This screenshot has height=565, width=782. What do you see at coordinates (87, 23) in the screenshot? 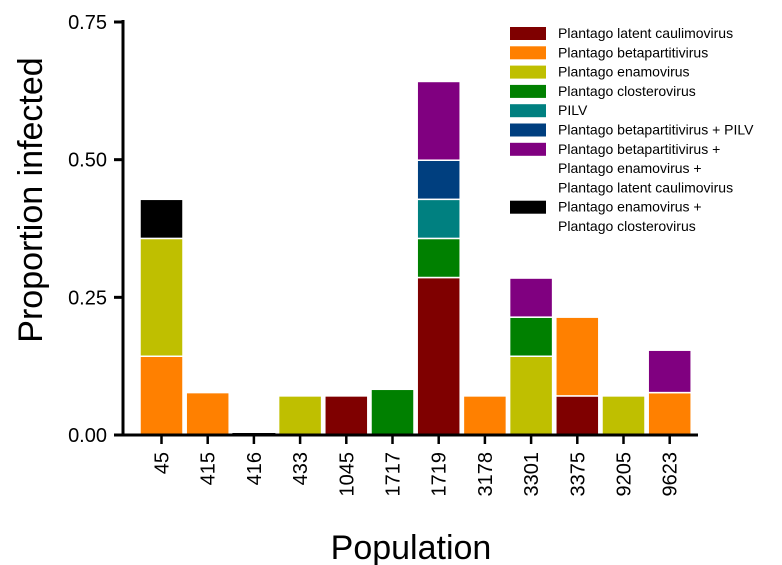
I see `y-tick-label: 0.75` at bounding box center [87, 23].